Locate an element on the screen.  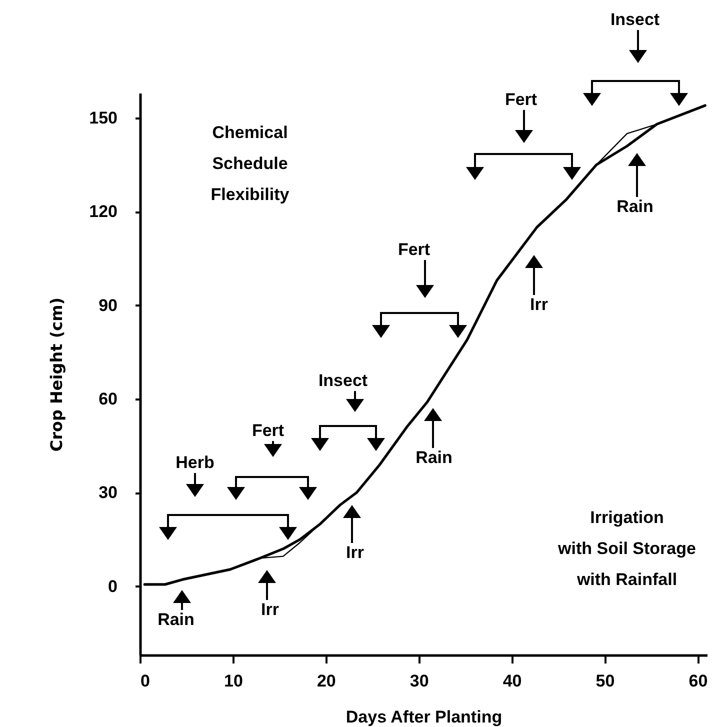
annotation: Insect is located at coordinates (343, 380).